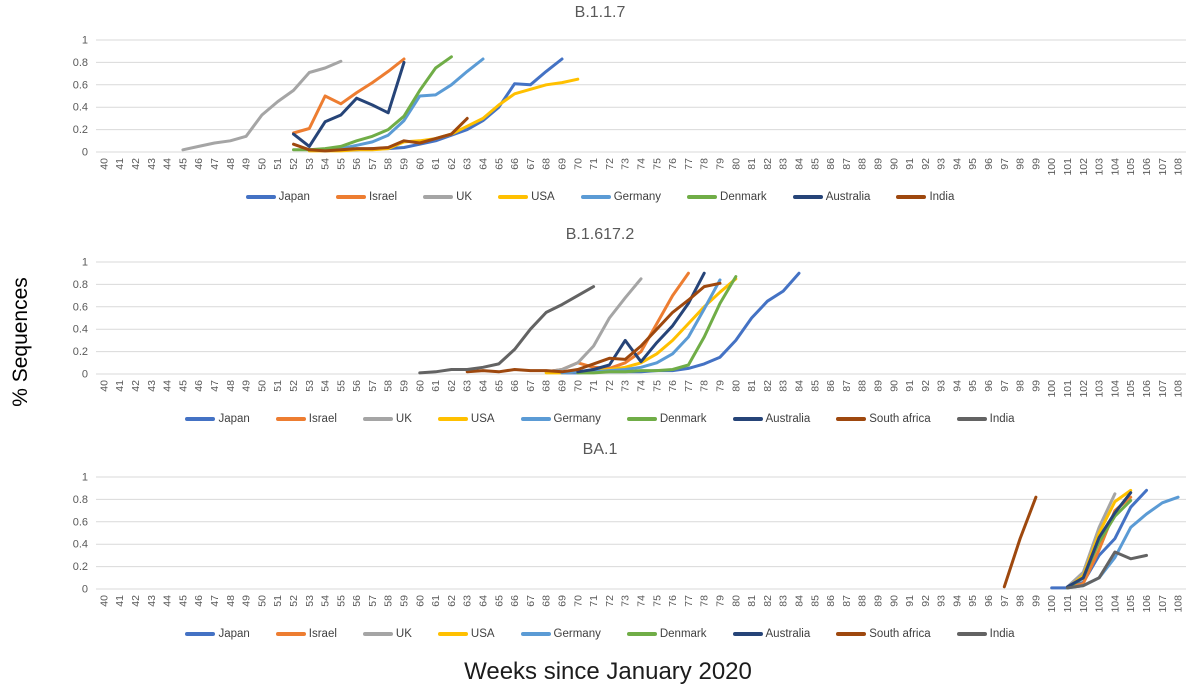  I want to click on x-tick-label: 74, so click(642, 601).